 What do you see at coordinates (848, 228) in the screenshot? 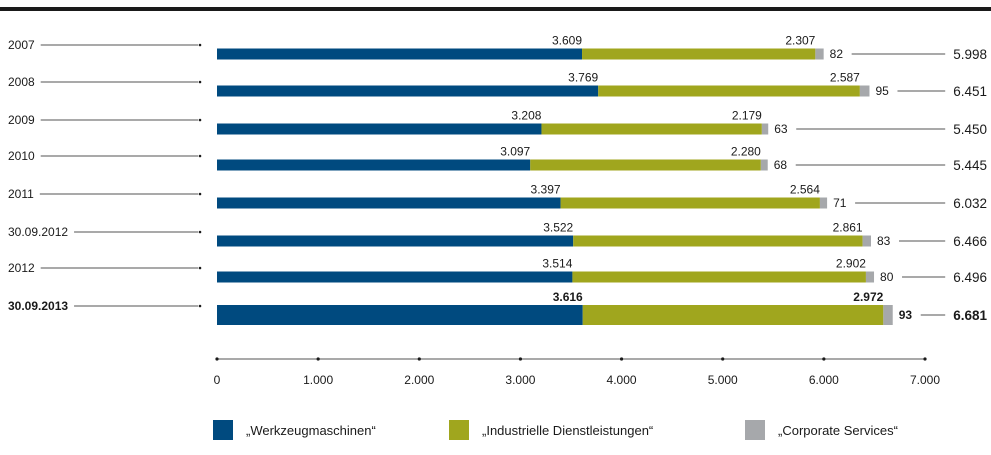
I see `bar-value-label: 2.861` at bounding box center [848, 228].